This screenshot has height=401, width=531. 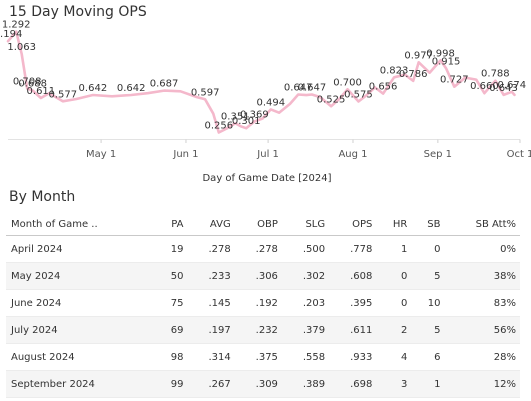 I want to click on chart-title: 15 Day Moving OPS, so click(x=78, y=12).